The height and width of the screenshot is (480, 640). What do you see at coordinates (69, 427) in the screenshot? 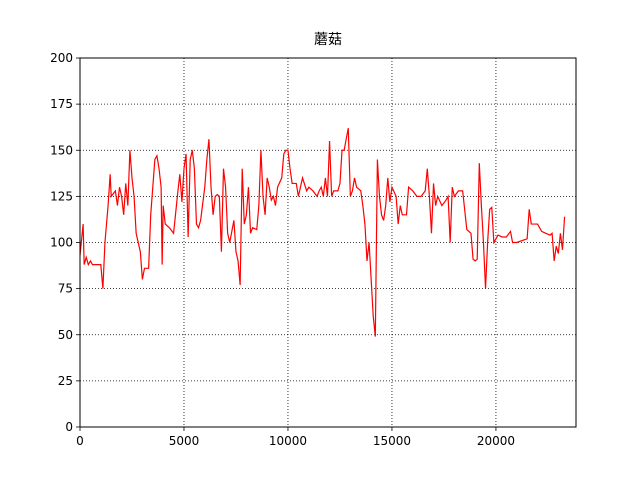
I see `y-tick-label: 0` at bounding box center [69, 427].